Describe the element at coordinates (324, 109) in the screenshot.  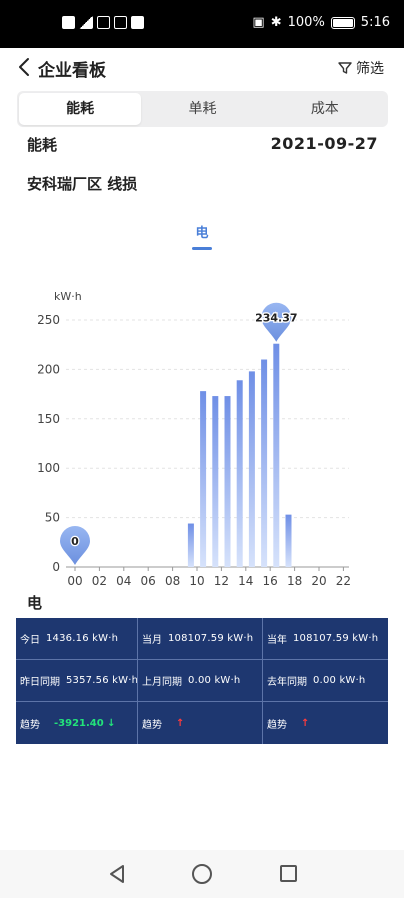
I see `tab-cost: 成本` at that location.